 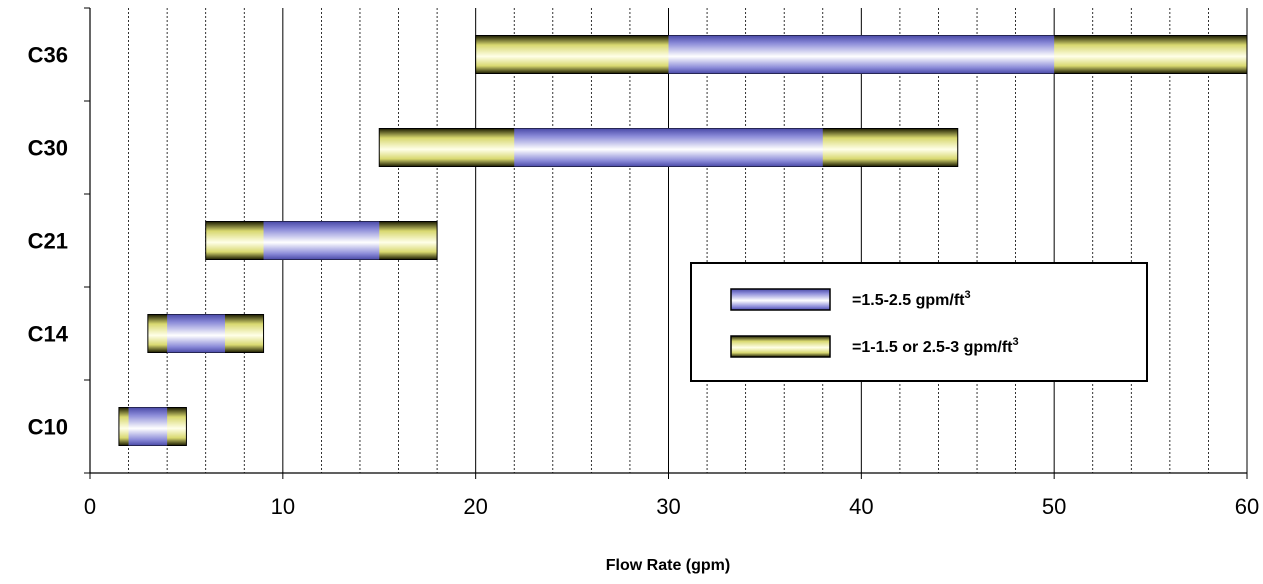 I want to click on bar-c14-inner-range, so click(x=196, y=333).